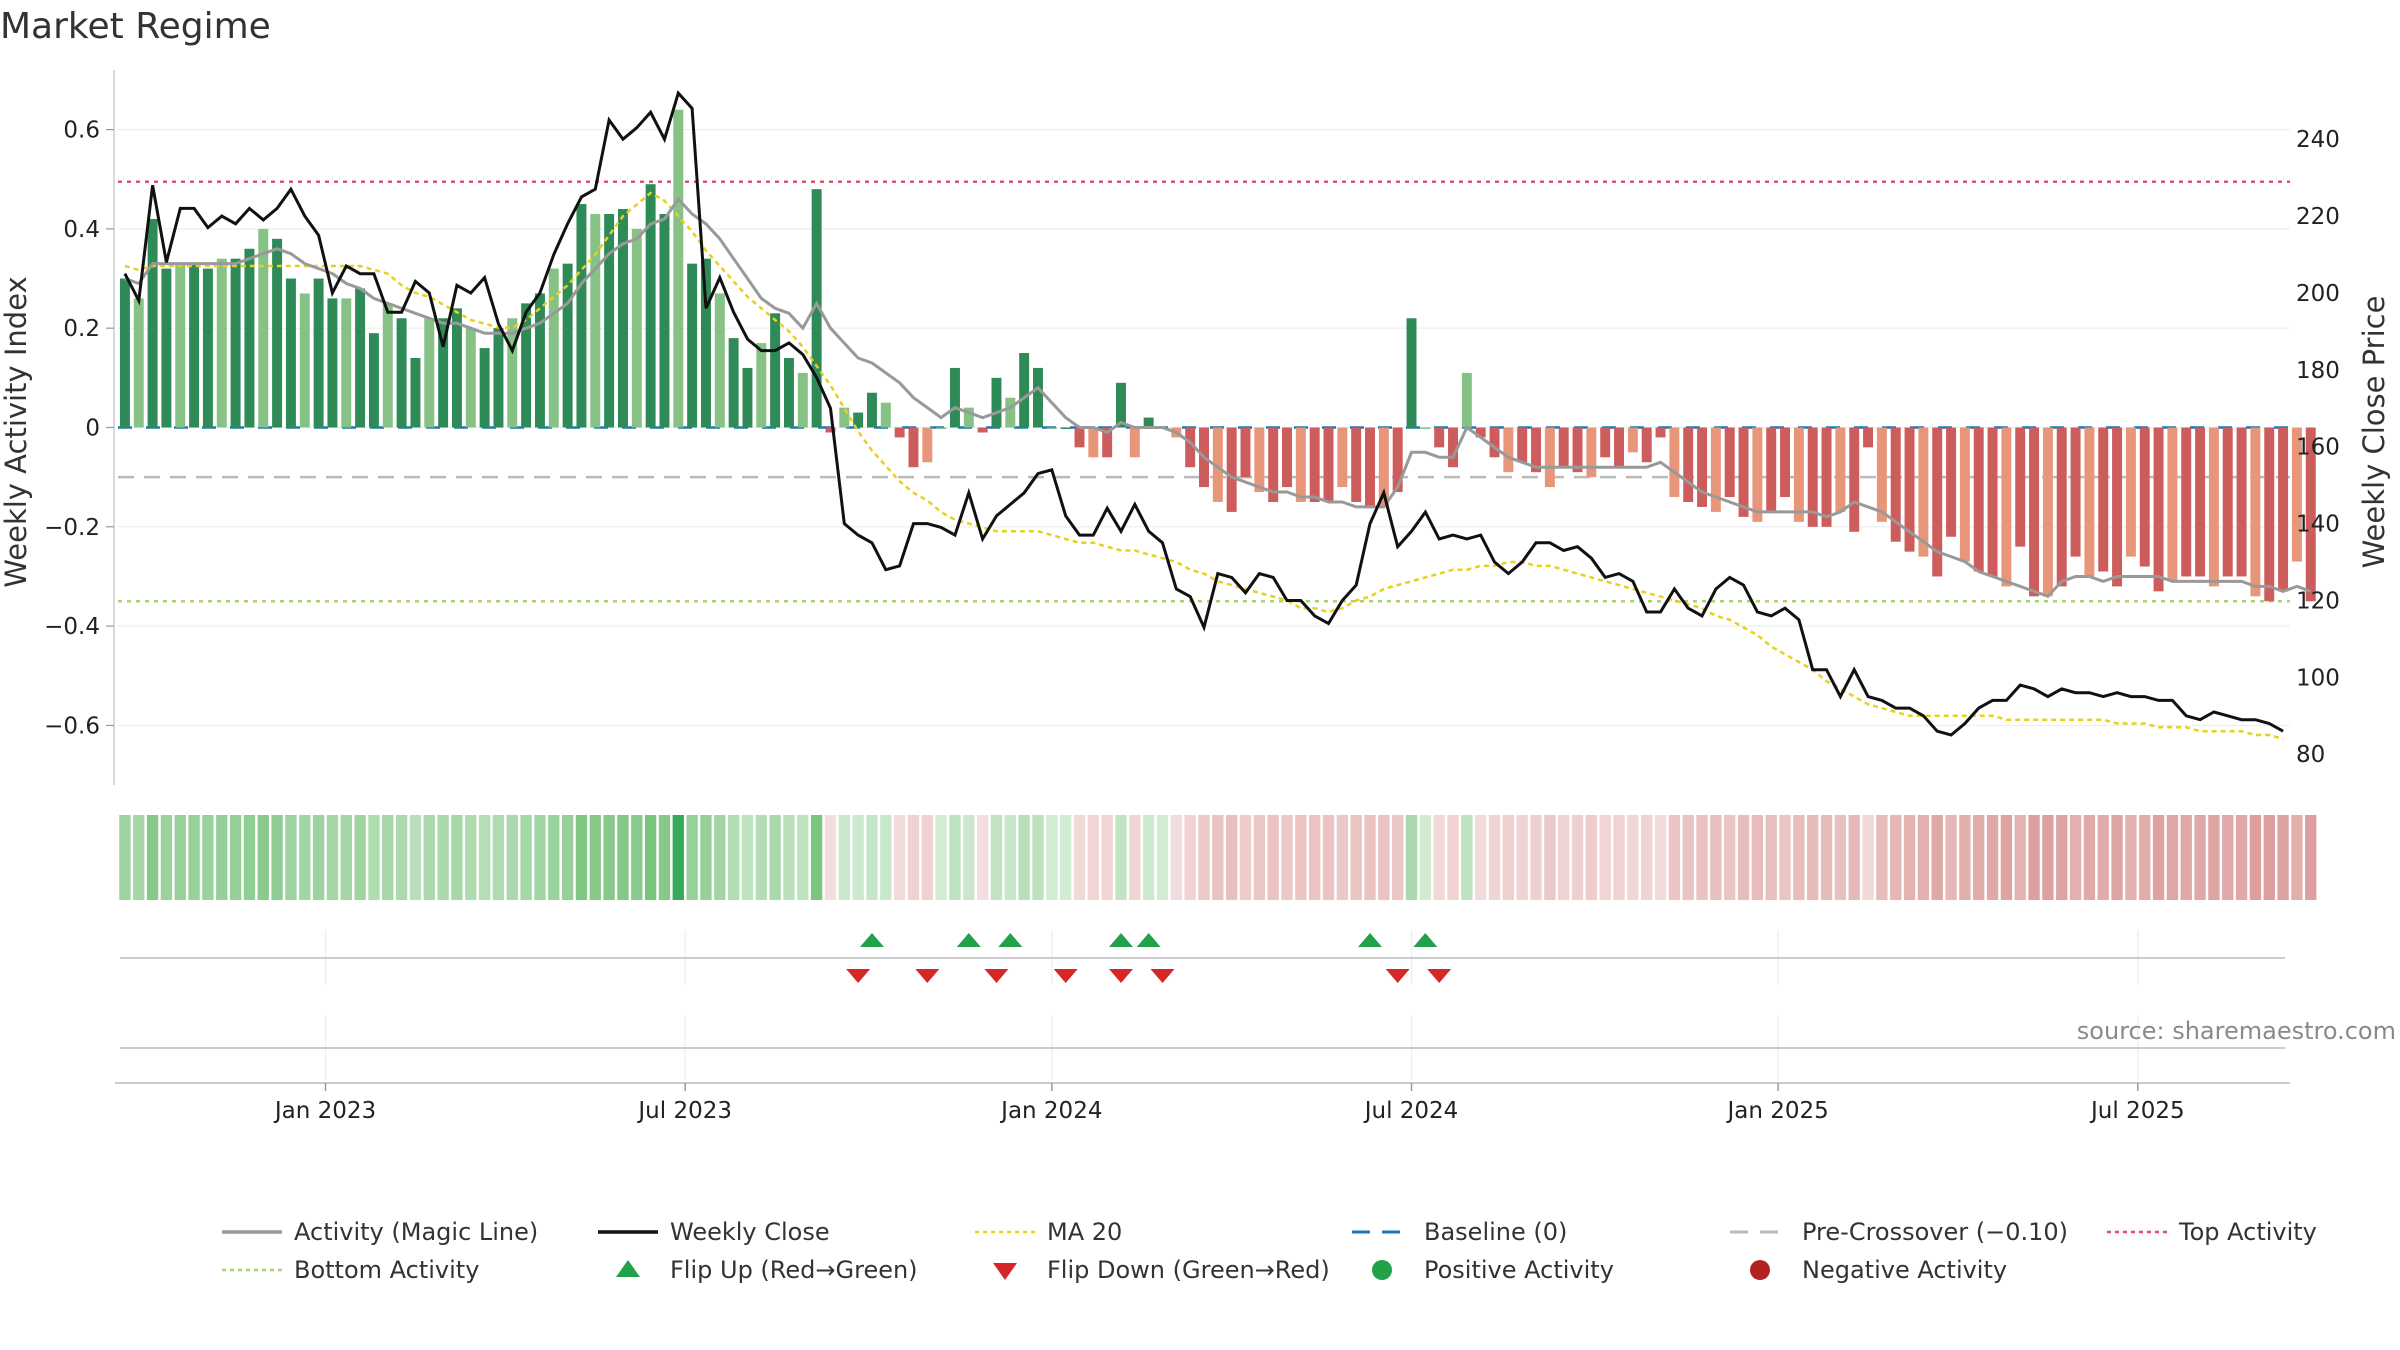 This screenshot has height=1350, width=2400. What do you see at coordinates (72, 726) in the screenshot?
I see `left-tick-label: −0.6` at bounding box center [72, 726].